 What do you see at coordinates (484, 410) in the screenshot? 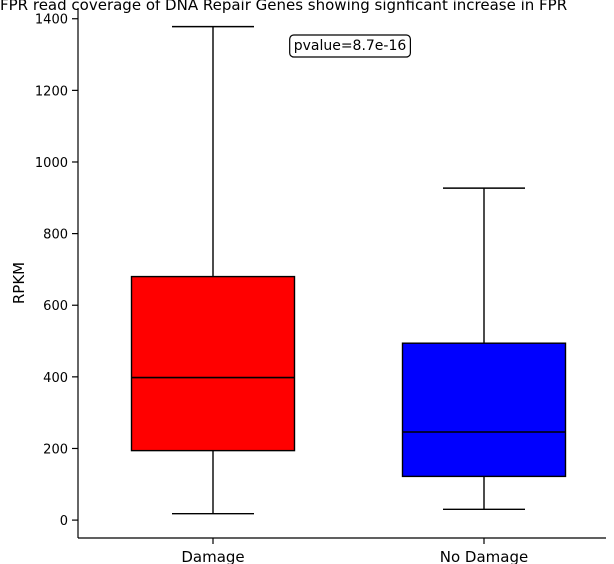
I see `box-no-damage` at bounding box center [484, 410].